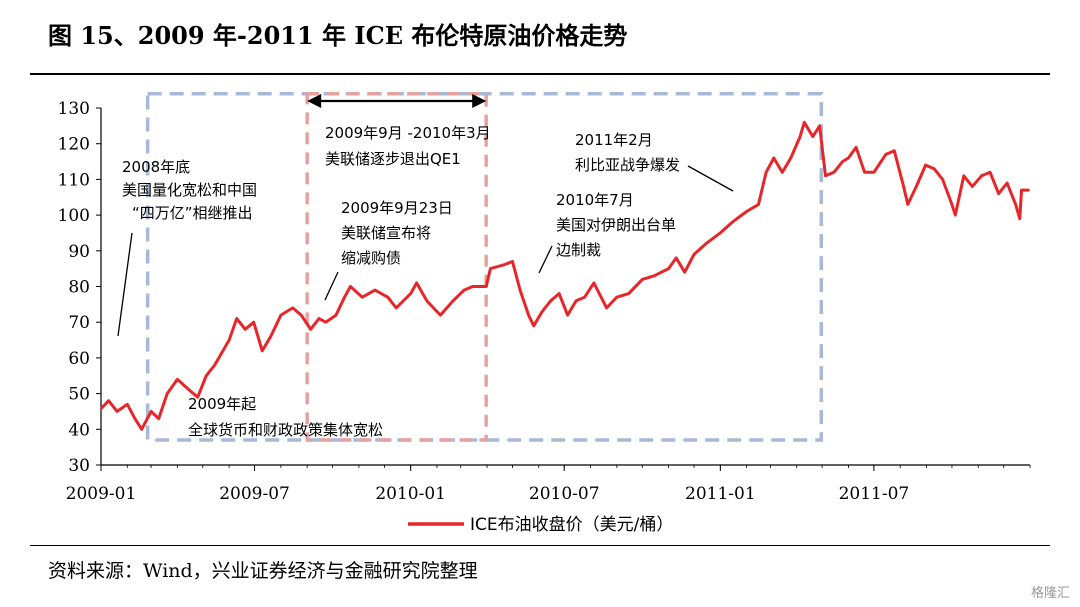 Image resolution: width=1080 pixels, height=607 pixels. Describe the element at coordinates (79, 323) in the screenshot. I see `y-tick-label: 70` at that location.